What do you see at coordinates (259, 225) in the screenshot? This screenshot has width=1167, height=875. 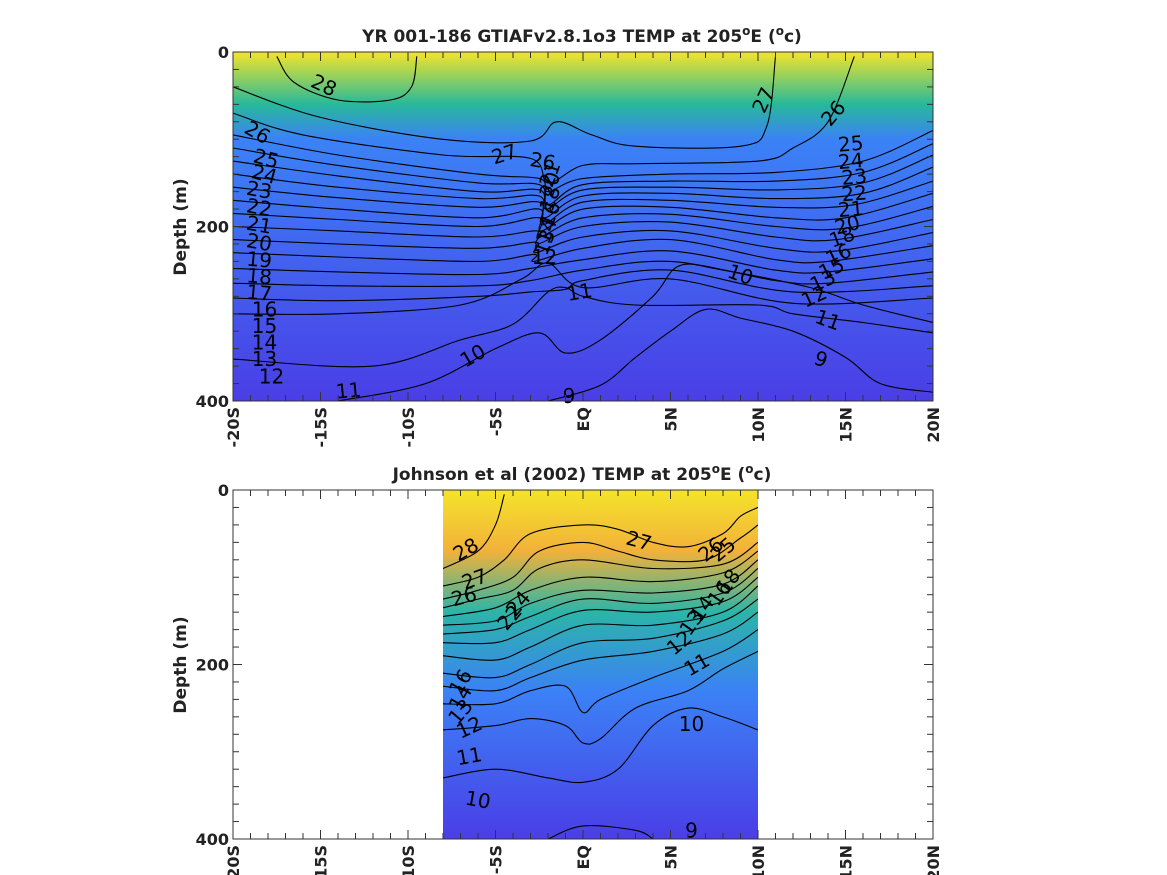 I see `contour-label: 21` at bounding box center [259, 225].